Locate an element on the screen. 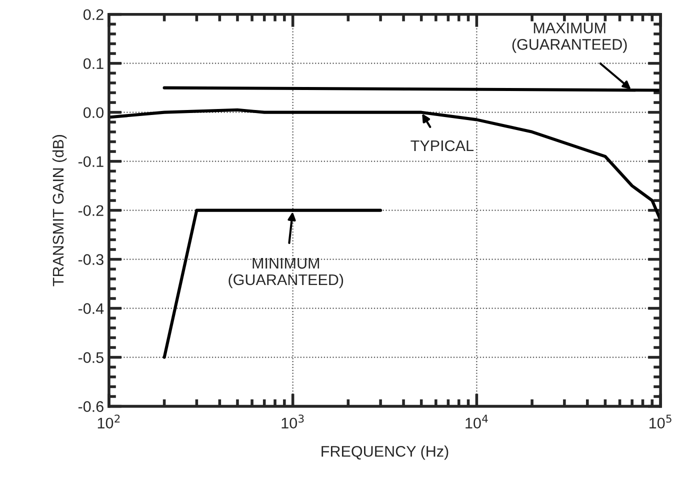 This screenshot has height=478, width=681. y-tick-label: -0.1 is located at coordinates (91, 162).